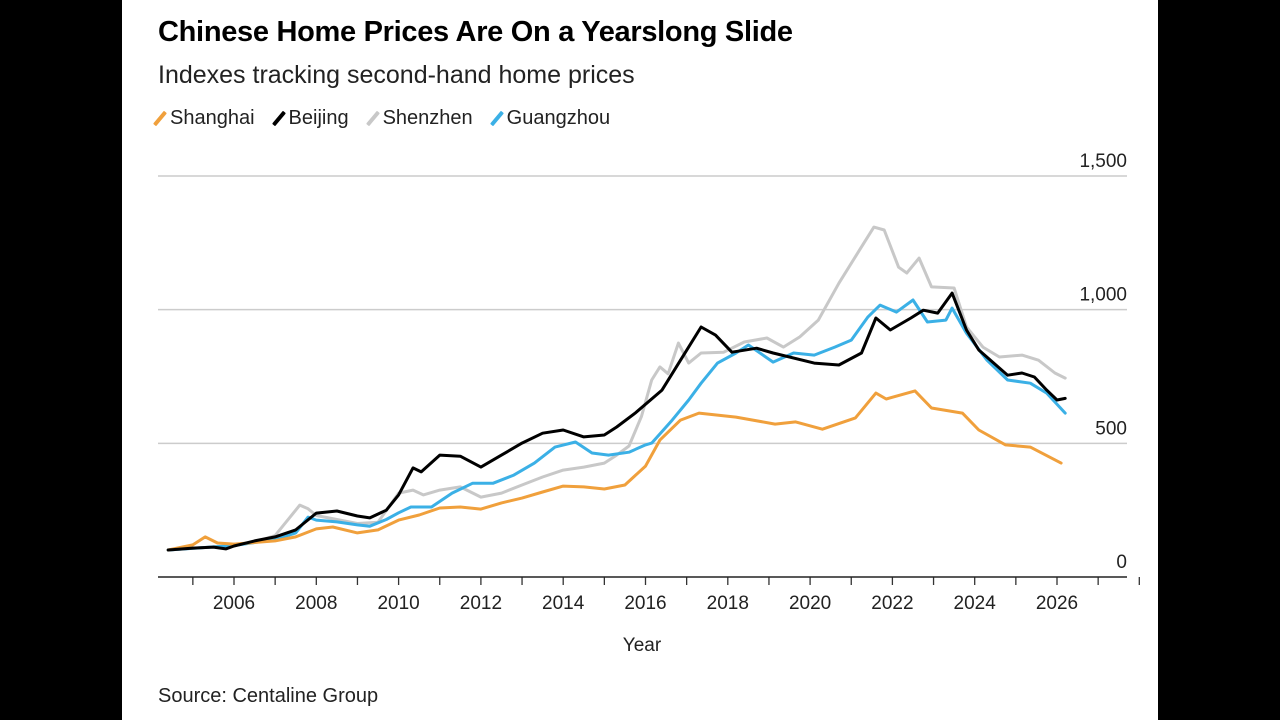 This screenshot has height=720, width=1280. What do you see at coordinates (810, 603) in the screenshot?
I see `x-tick-label: 2020` at bounding box center [810, 603].